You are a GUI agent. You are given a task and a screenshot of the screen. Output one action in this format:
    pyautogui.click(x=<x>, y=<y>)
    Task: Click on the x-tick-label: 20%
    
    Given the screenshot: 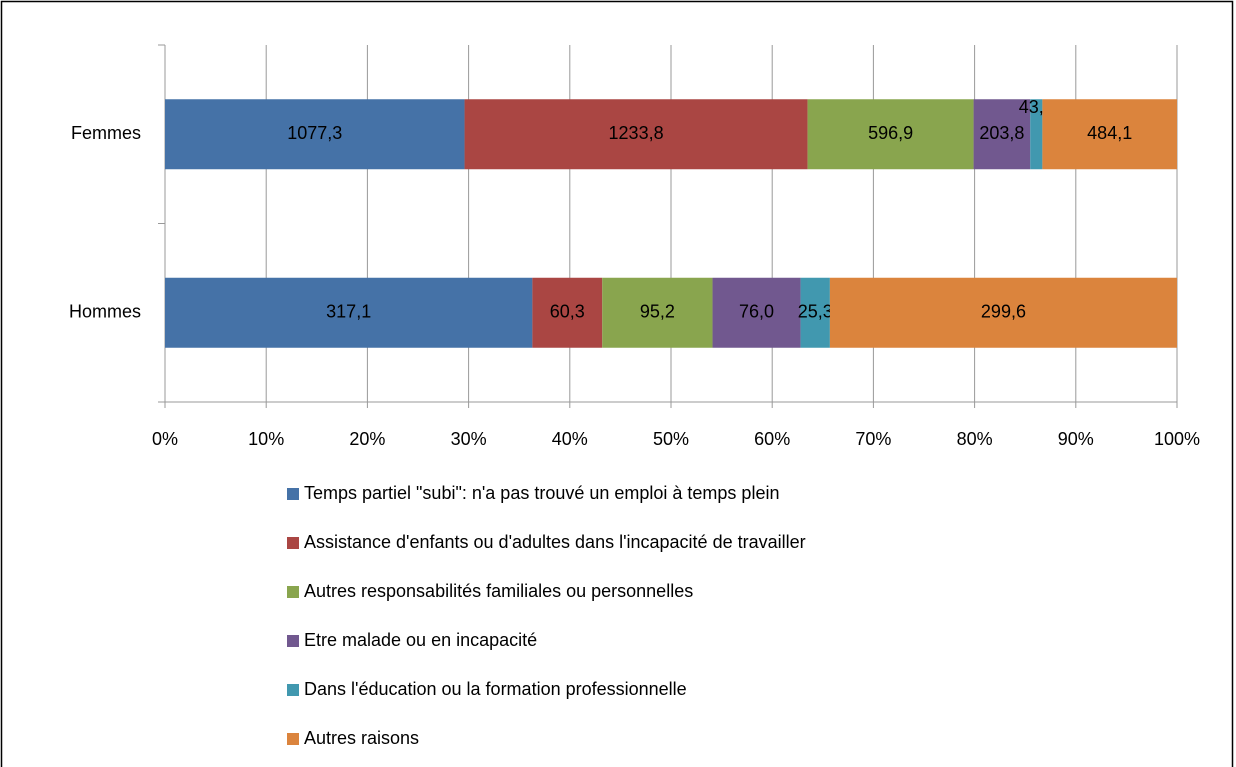 What is the action you would take?
    pyautogui.click(x=367, y=439)
    